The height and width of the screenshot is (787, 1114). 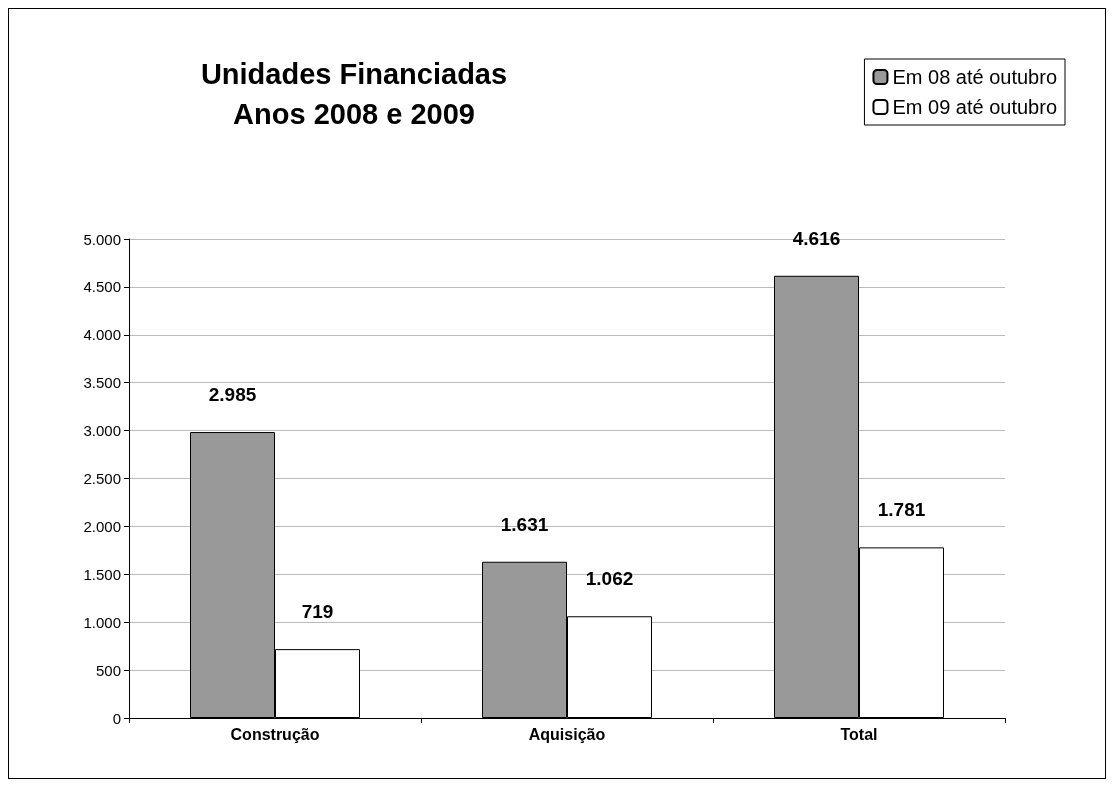 I want to click on y-tick-label: 4.500, so click(x=102, y=287).